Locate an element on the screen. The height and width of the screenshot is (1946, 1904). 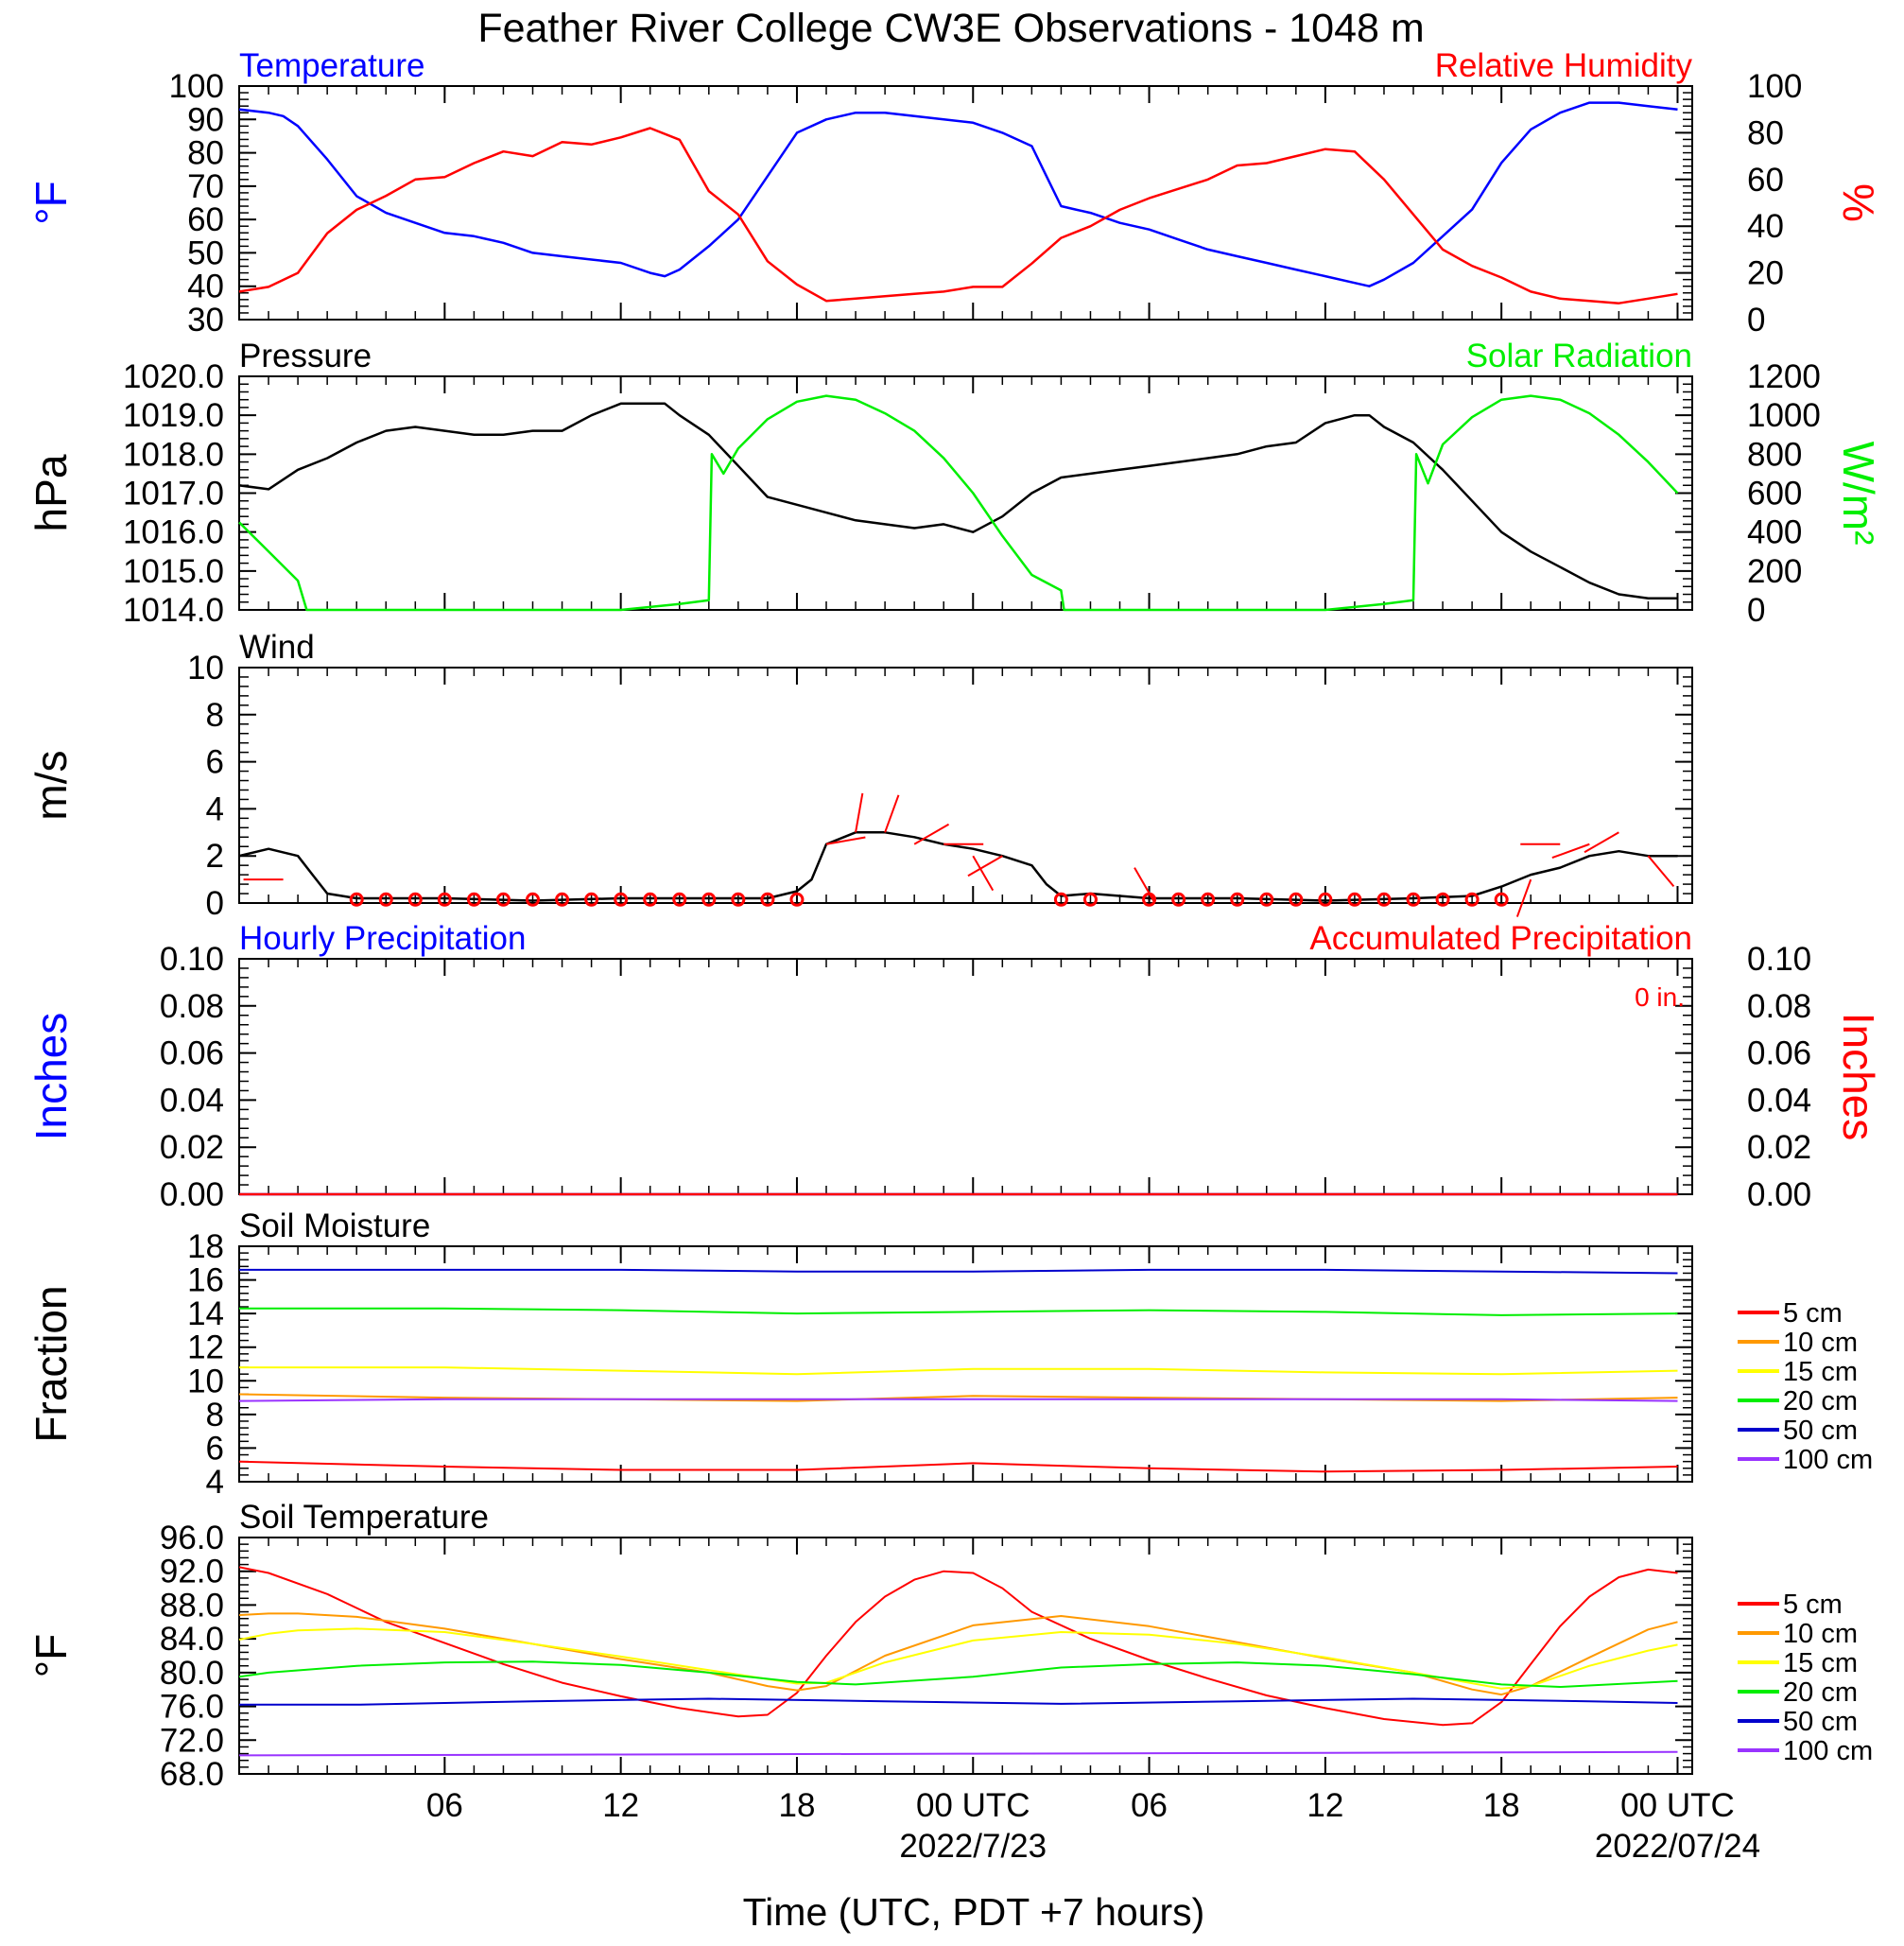
y-tick-label-right: 0.08 is located at coordinates (1779, 1007).